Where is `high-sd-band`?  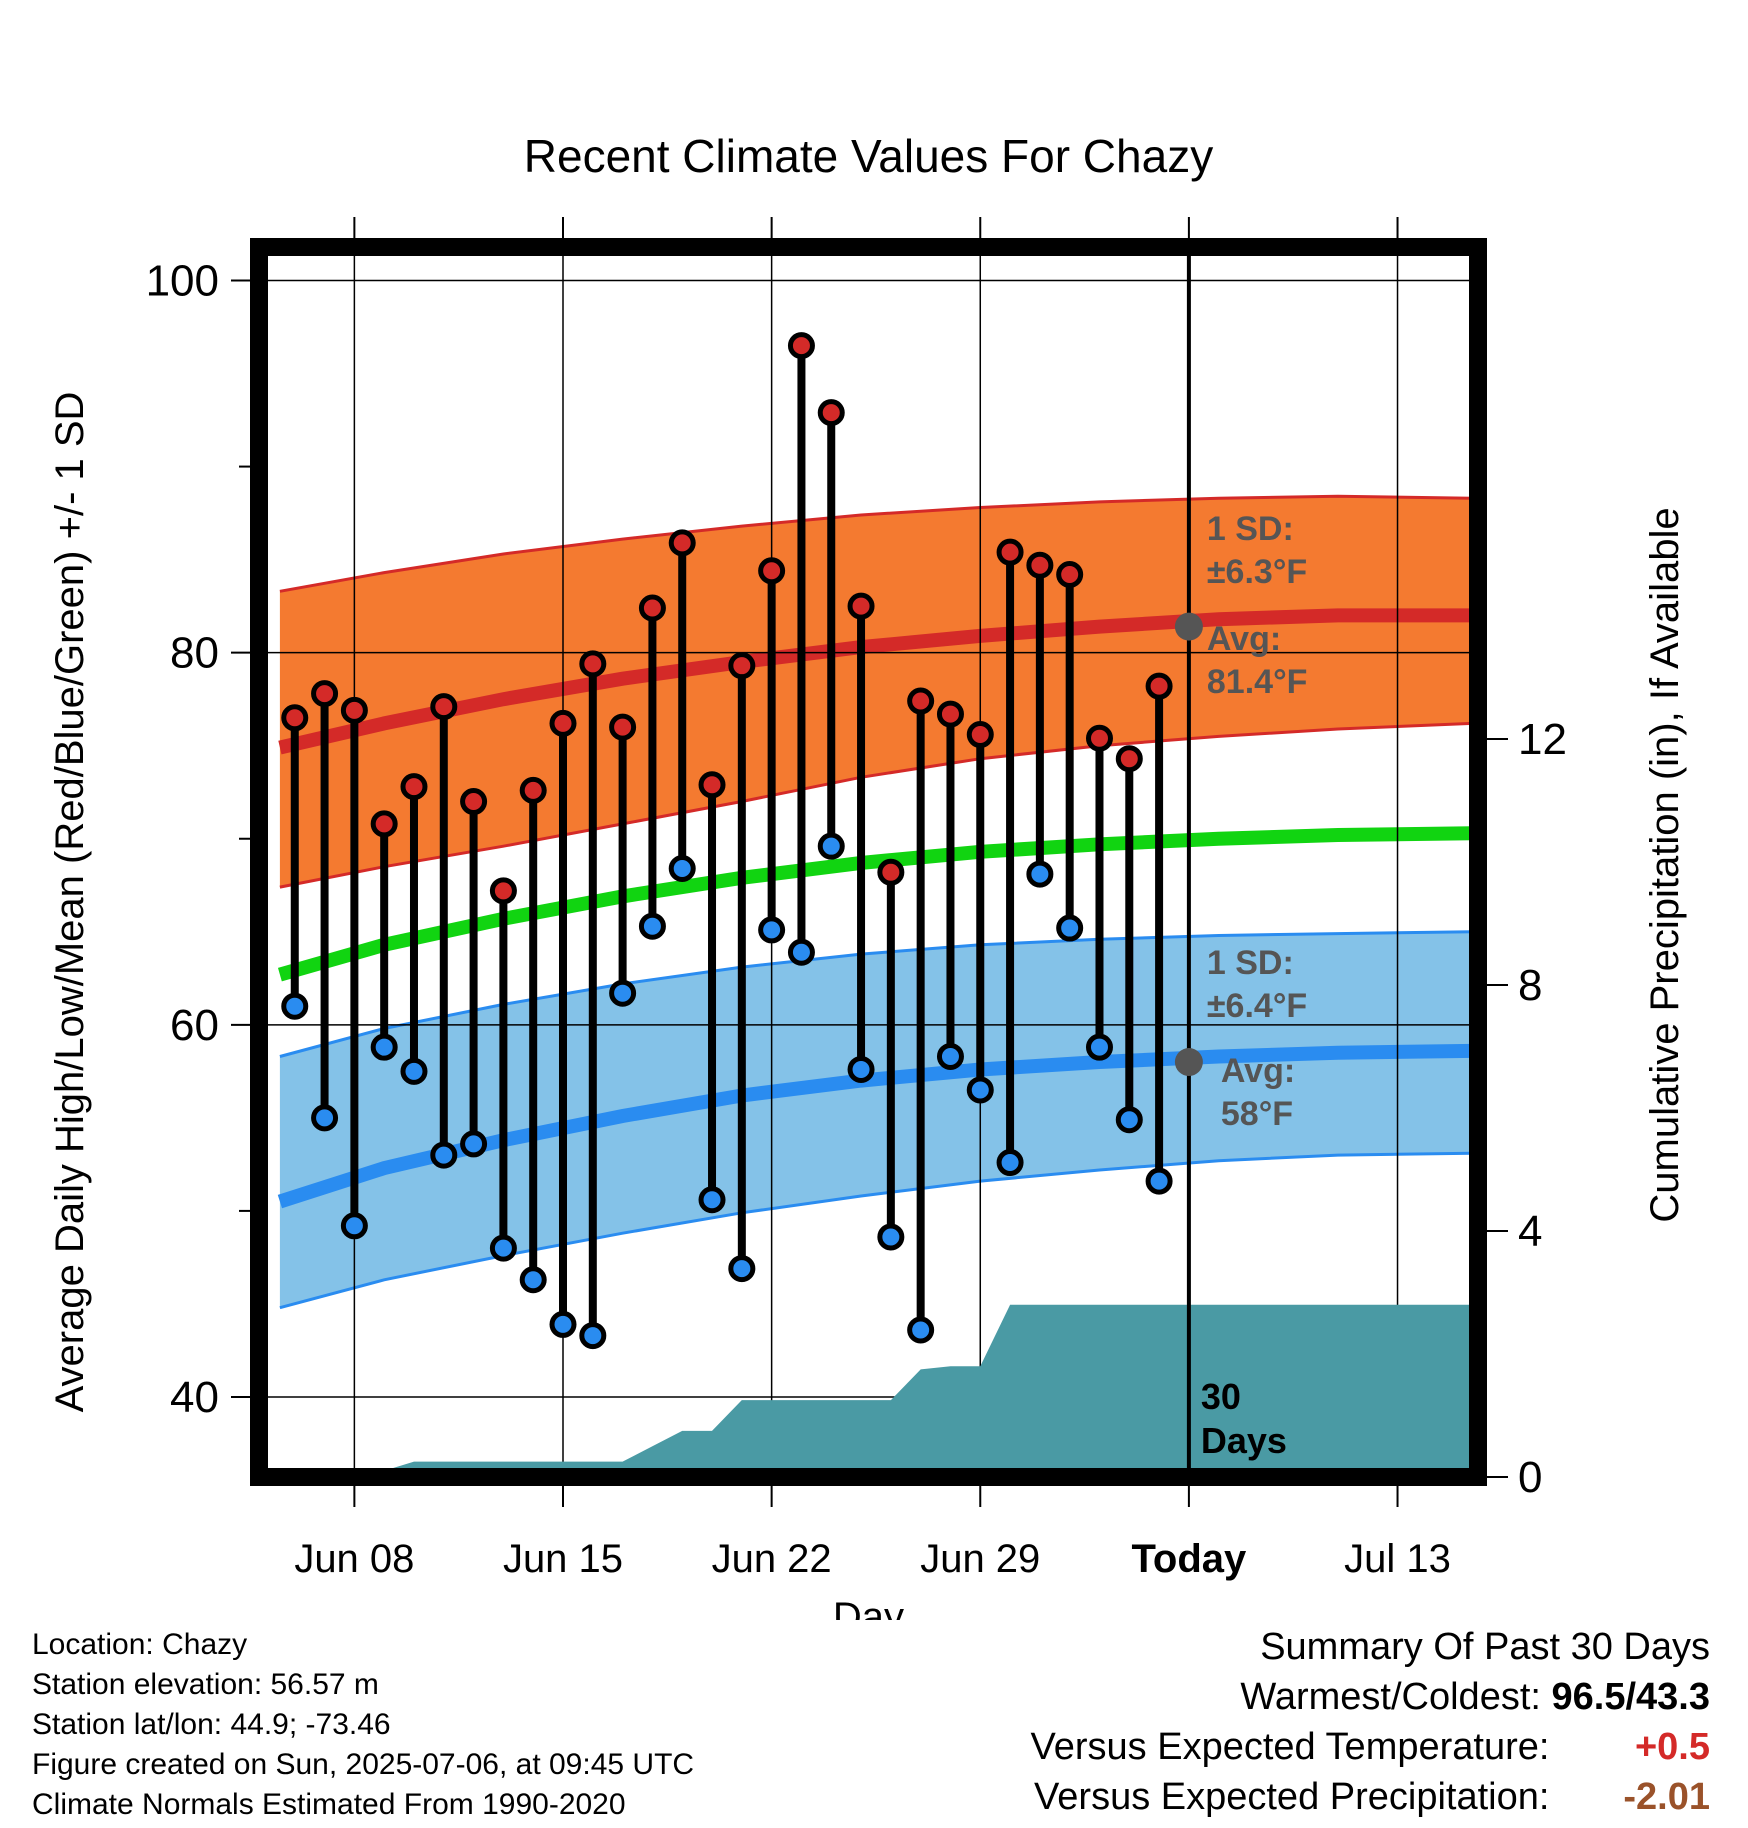 high-sd-band is located at coordinates (875, 692).